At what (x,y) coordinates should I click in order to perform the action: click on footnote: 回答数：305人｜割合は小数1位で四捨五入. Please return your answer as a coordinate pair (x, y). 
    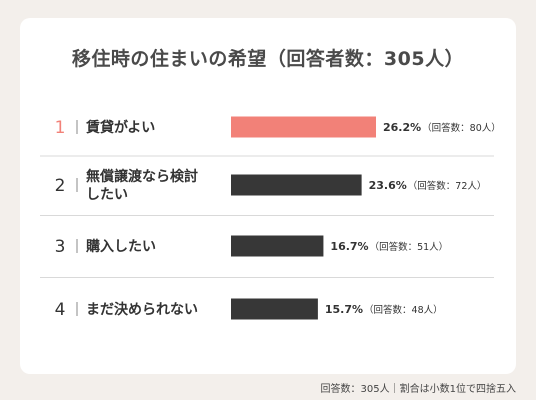
    Looking at the image, I should click on (418, 389).